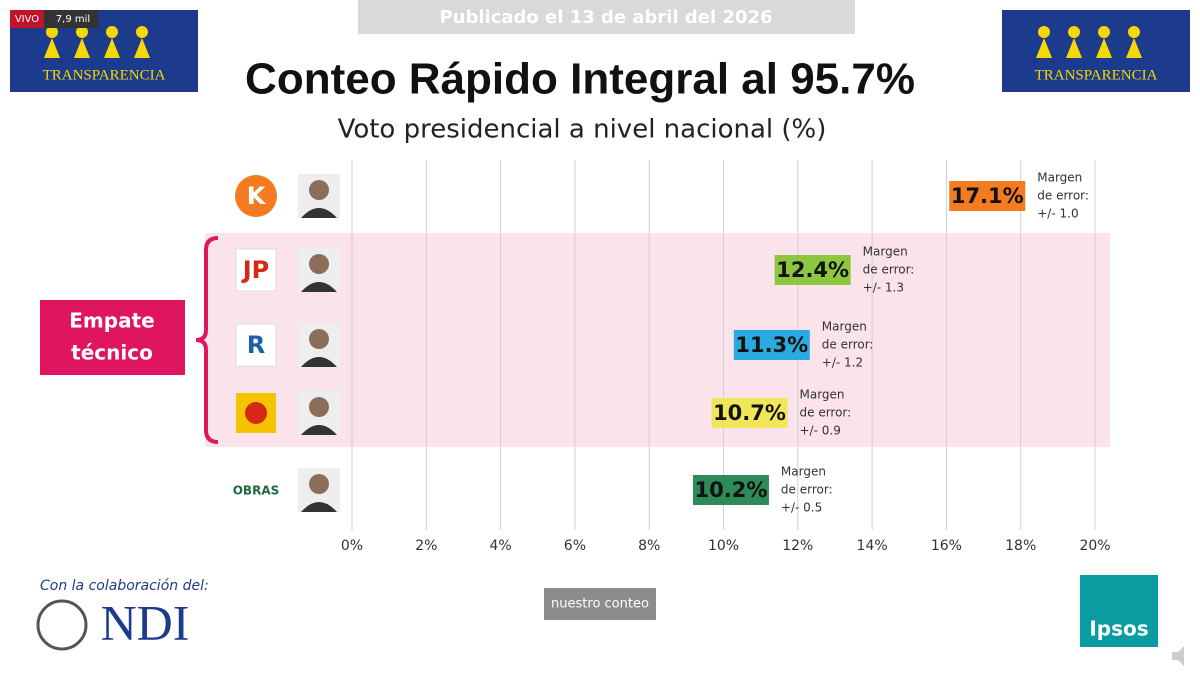  I want to click on party-logo-text: K, so click(257, 196).